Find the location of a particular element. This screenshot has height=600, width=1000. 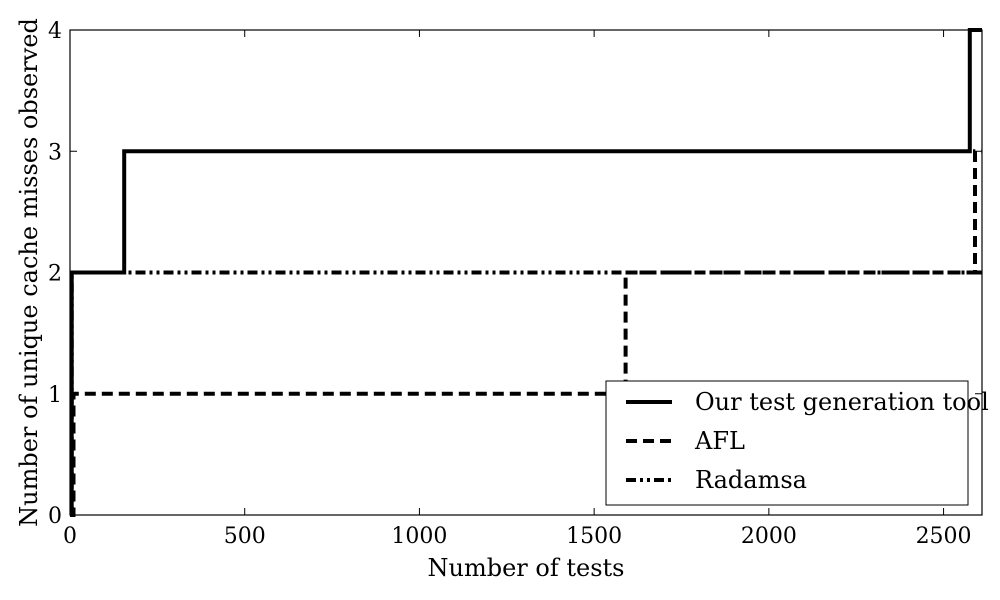

x-tick-label: 500 is located at coordinates (245, 536).